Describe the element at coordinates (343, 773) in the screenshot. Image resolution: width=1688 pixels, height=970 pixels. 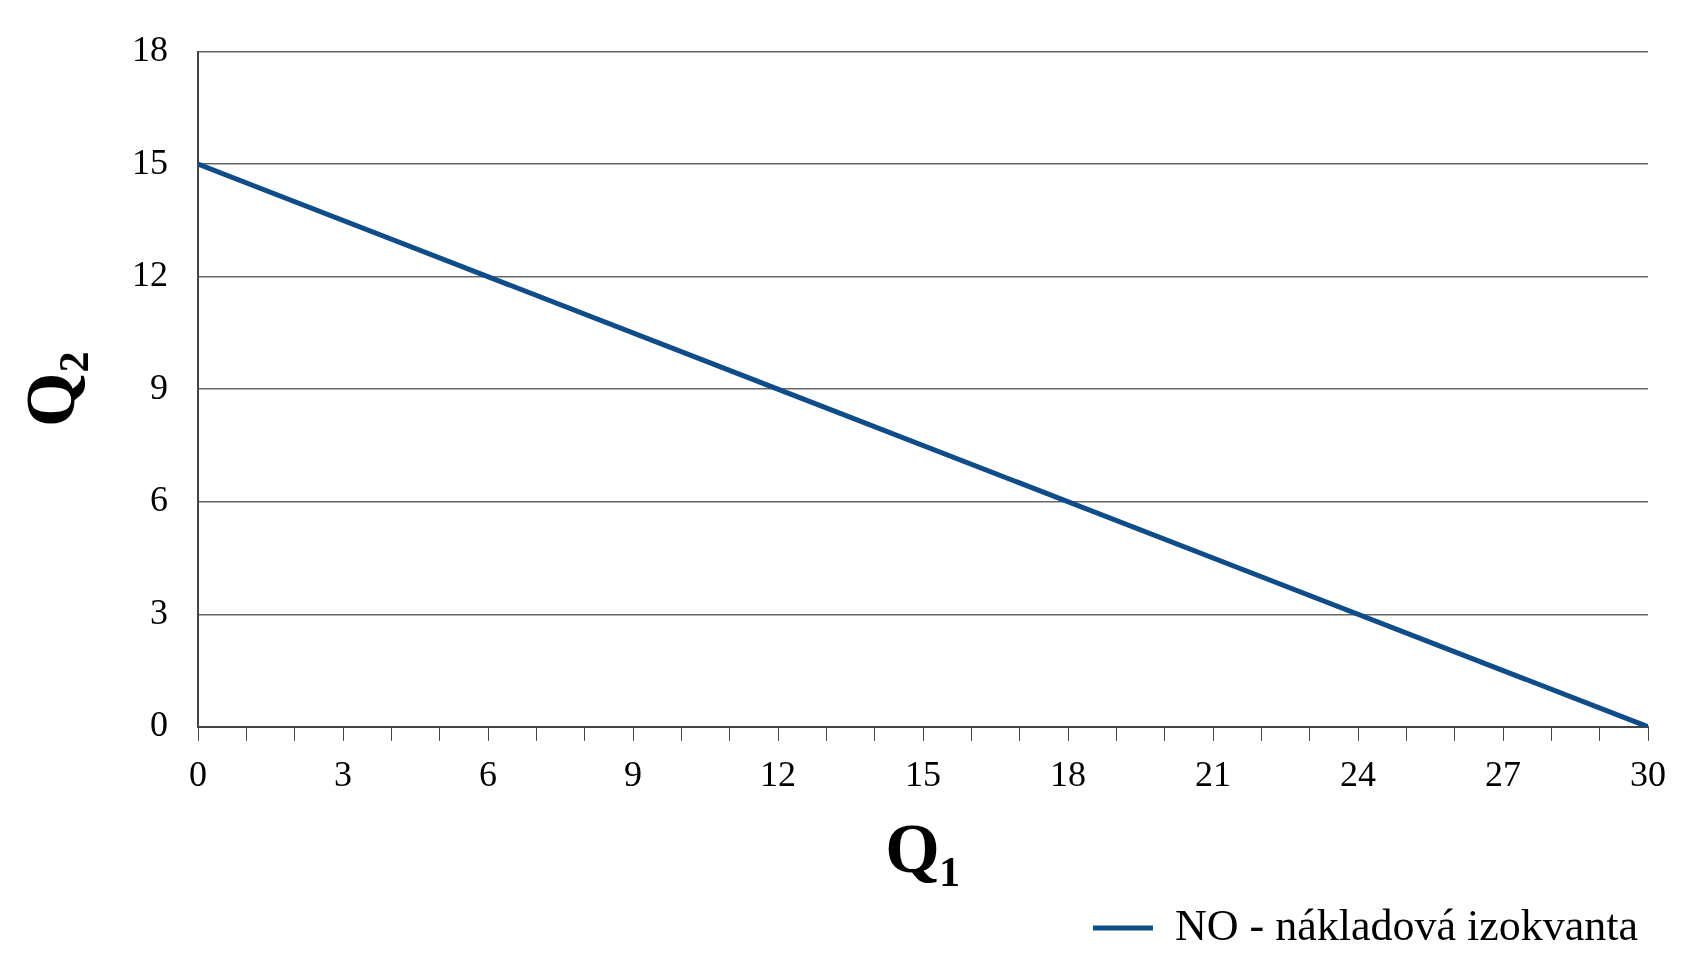
I see `x-tick-label: 3` at that location.